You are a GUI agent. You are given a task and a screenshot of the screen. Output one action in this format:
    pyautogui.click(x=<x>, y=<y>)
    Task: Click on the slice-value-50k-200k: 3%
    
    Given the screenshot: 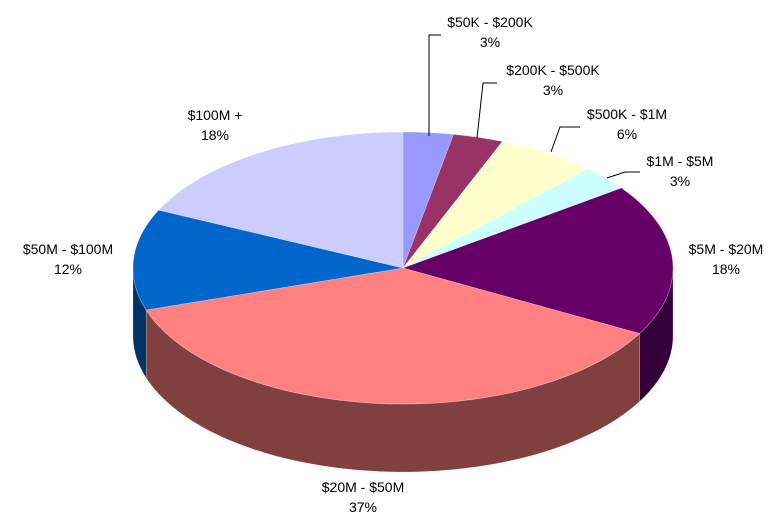 What is the action you would take?
    pyautogui.click(x=490, y=42)
    